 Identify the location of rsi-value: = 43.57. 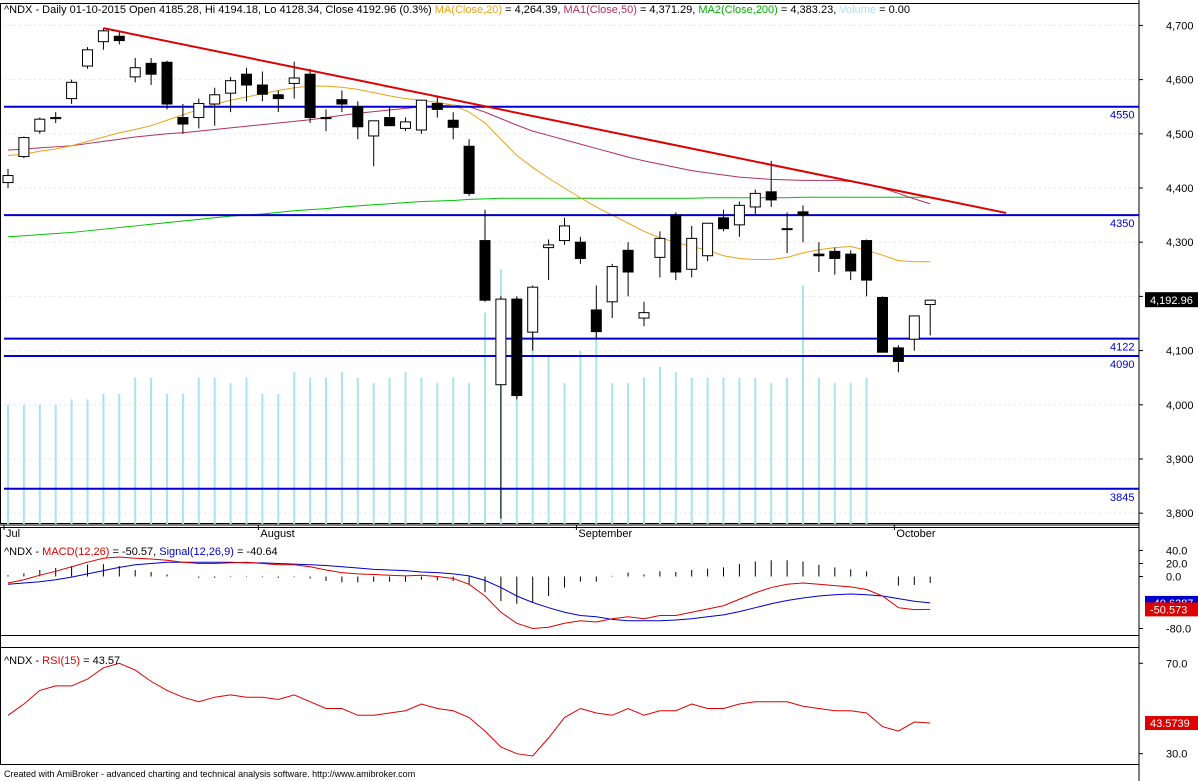
(102, 661).